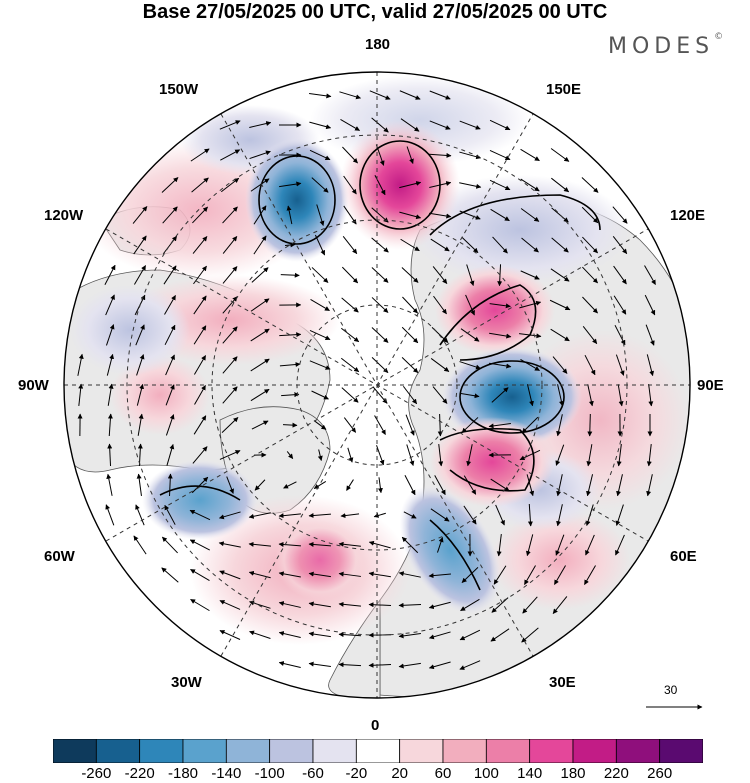 This screenshot has width=750, height=783. What do you see at coordinates (530, 773) in the screenshot?
I see `colorbar-tick-label: 140` at bounding box center [530, 773].